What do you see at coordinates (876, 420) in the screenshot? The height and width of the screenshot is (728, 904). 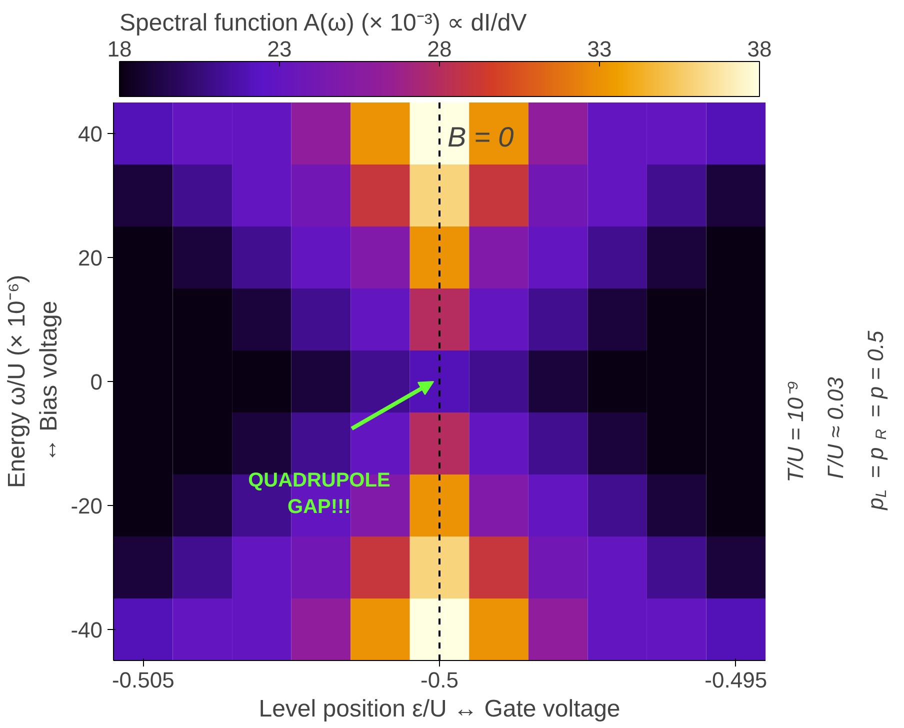 I see `text: pL = pR = p = 0.5` at bounding box center [876, 420].